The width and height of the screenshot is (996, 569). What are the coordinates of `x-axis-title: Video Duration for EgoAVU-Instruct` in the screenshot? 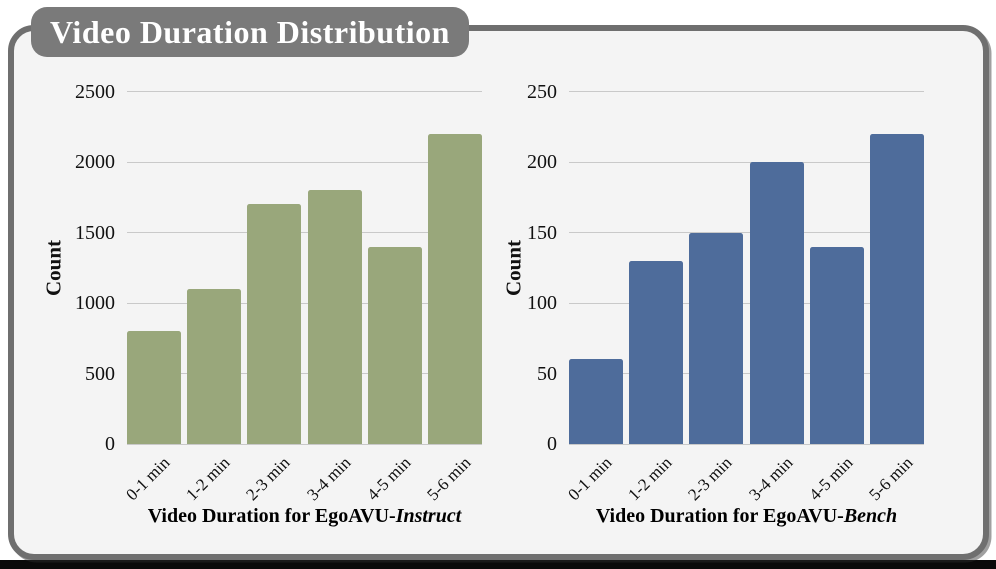 It's located at (304, 516).